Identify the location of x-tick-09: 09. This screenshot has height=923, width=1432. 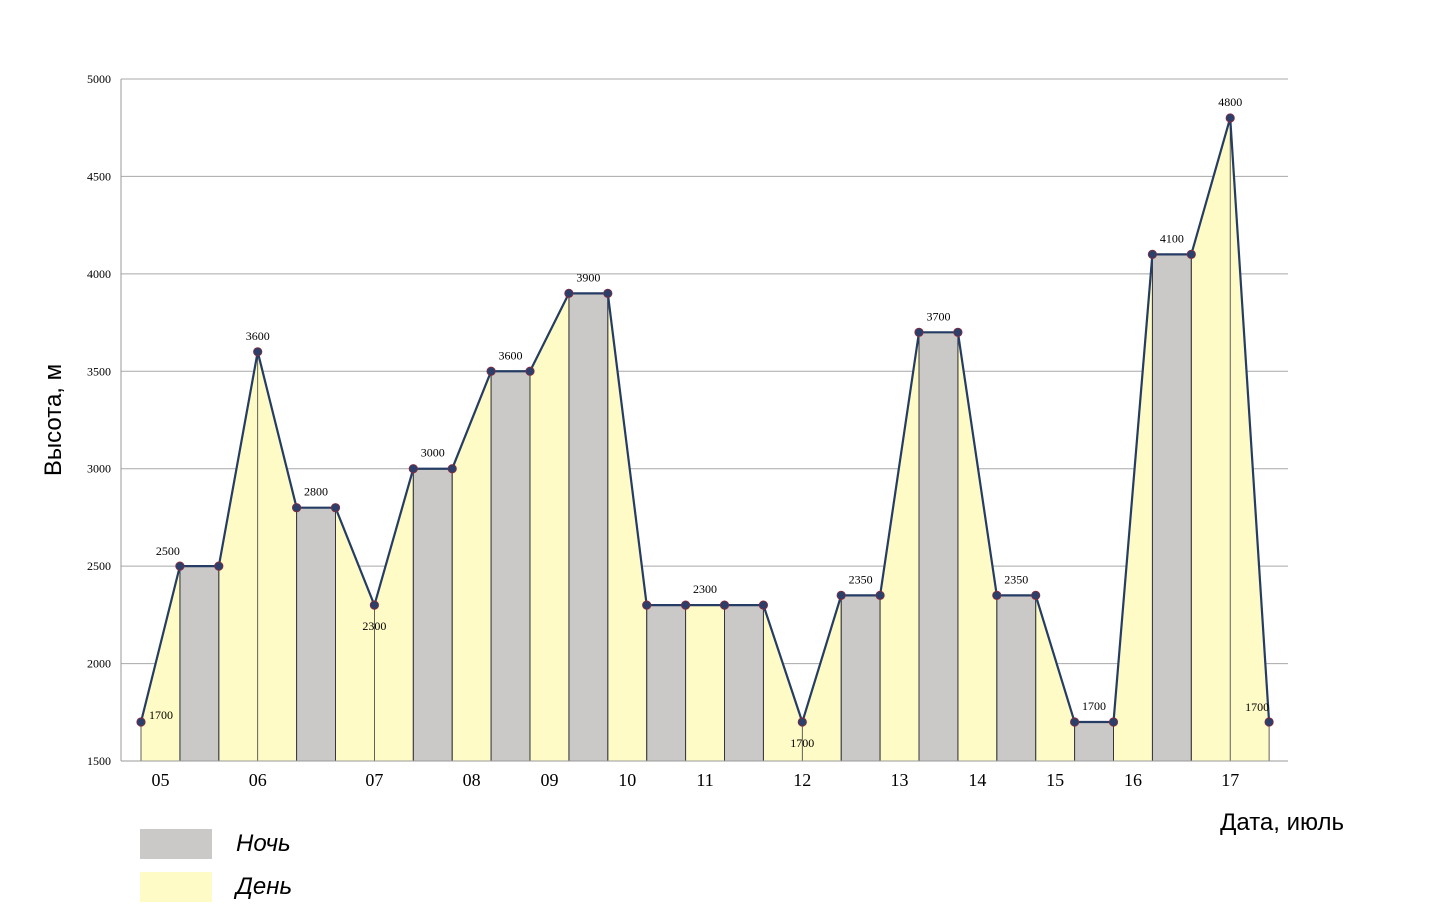
(549, 780).